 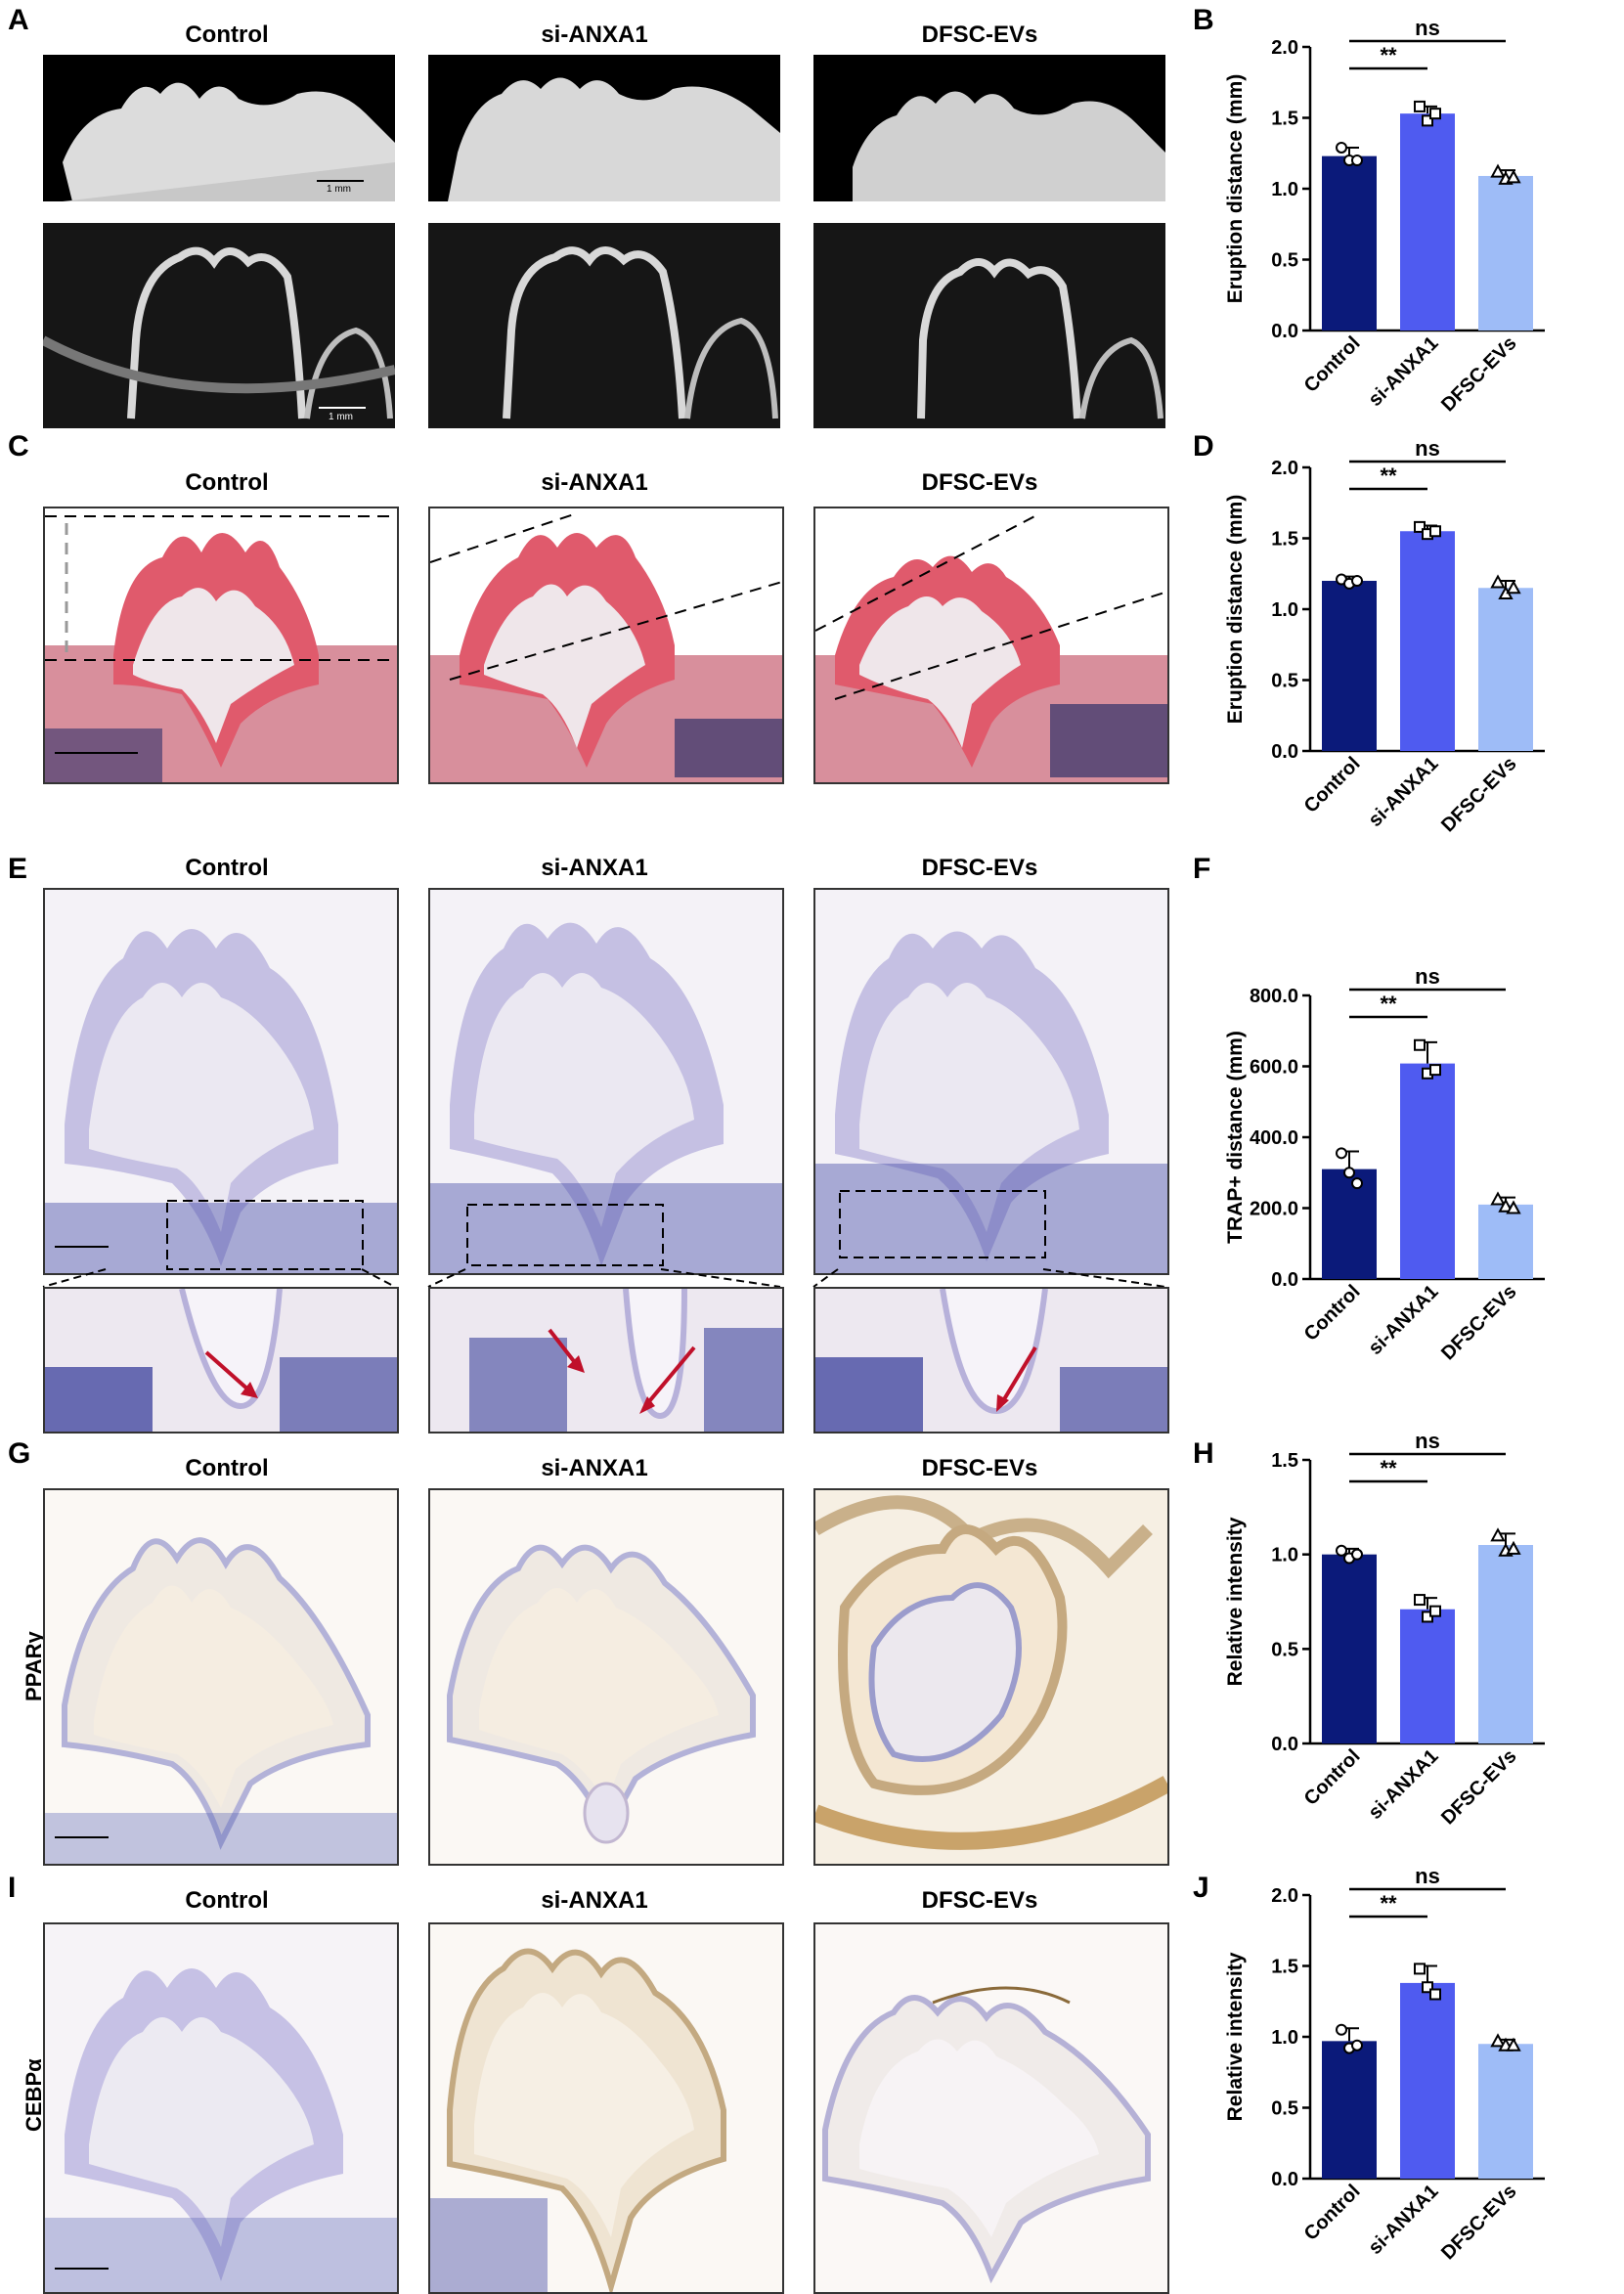 I want to click on microct-slice-dfsc-evs, so click(x=989, y=325).